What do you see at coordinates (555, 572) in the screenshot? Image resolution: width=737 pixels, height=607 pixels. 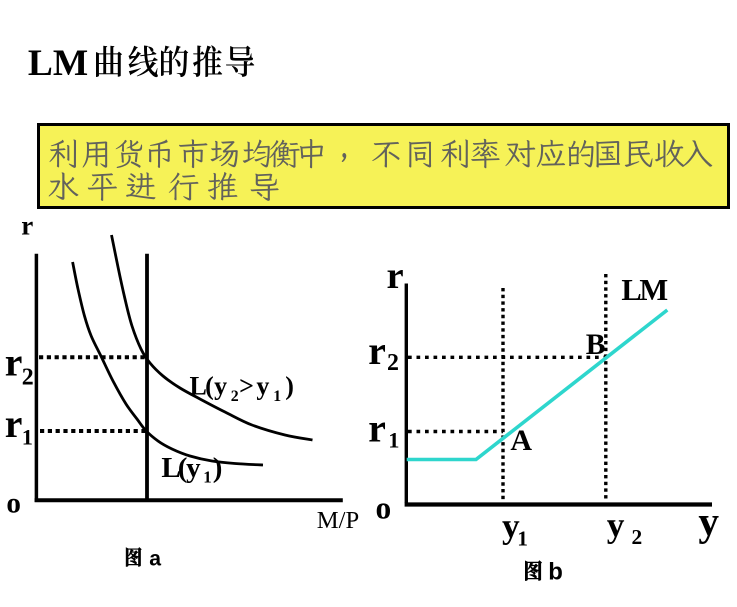 I see `svg-text: b` at bounding box center [555, 572].